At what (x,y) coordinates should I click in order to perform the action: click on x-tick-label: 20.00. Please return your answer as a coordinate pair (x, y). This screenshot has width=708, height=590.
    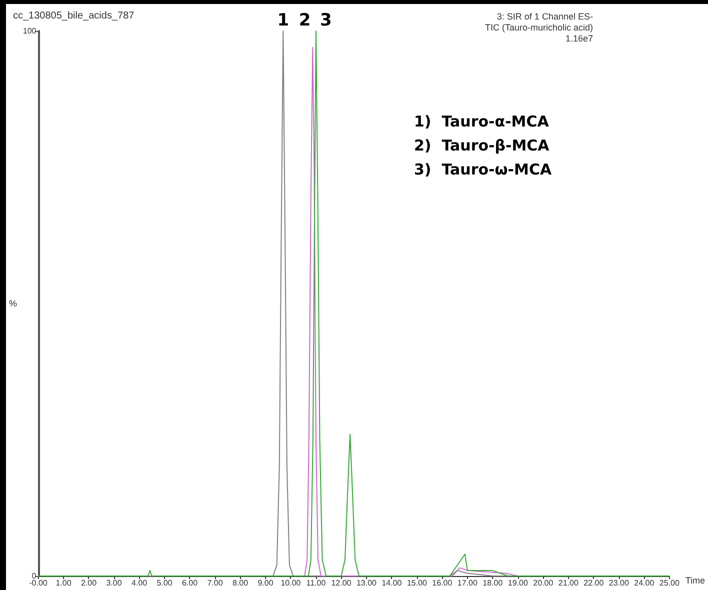
    Looking at the image, I should click on (543, 583).